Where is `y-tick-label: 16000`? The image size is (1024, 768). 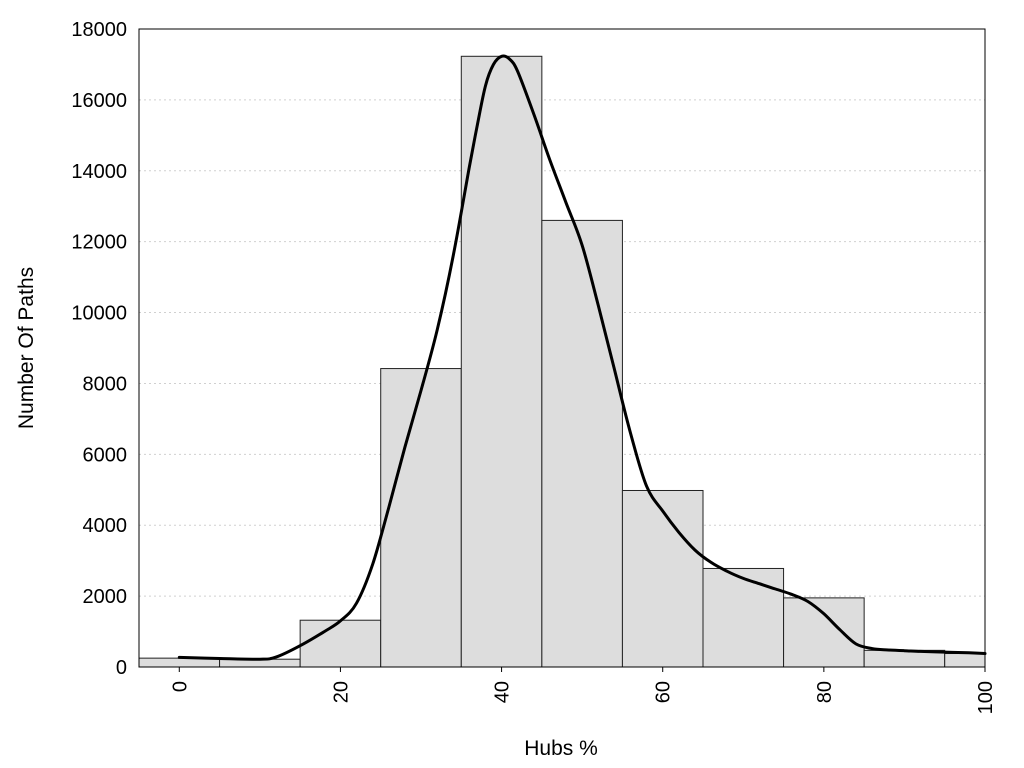
y-tick-label: 16000 is located at coordinates (99, 101).